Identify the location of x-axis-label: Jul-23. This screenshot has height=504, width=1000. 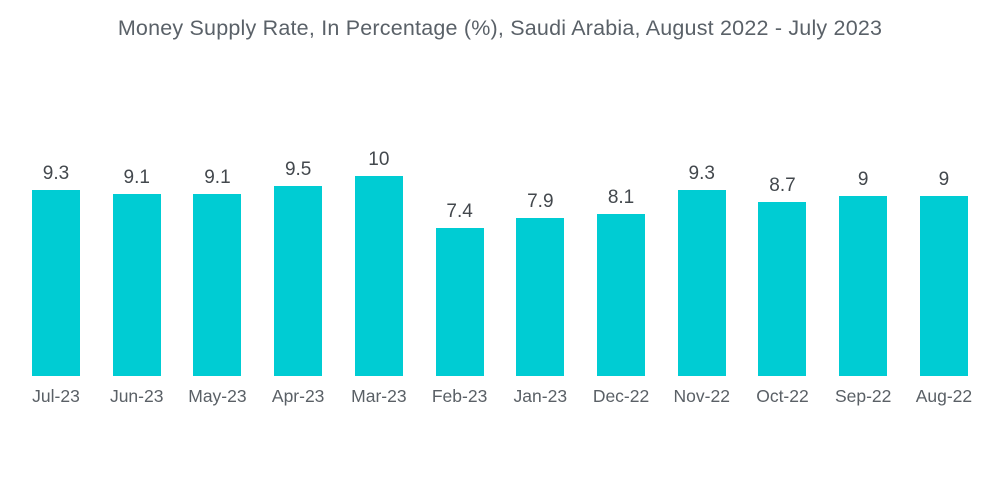
(56, 396).